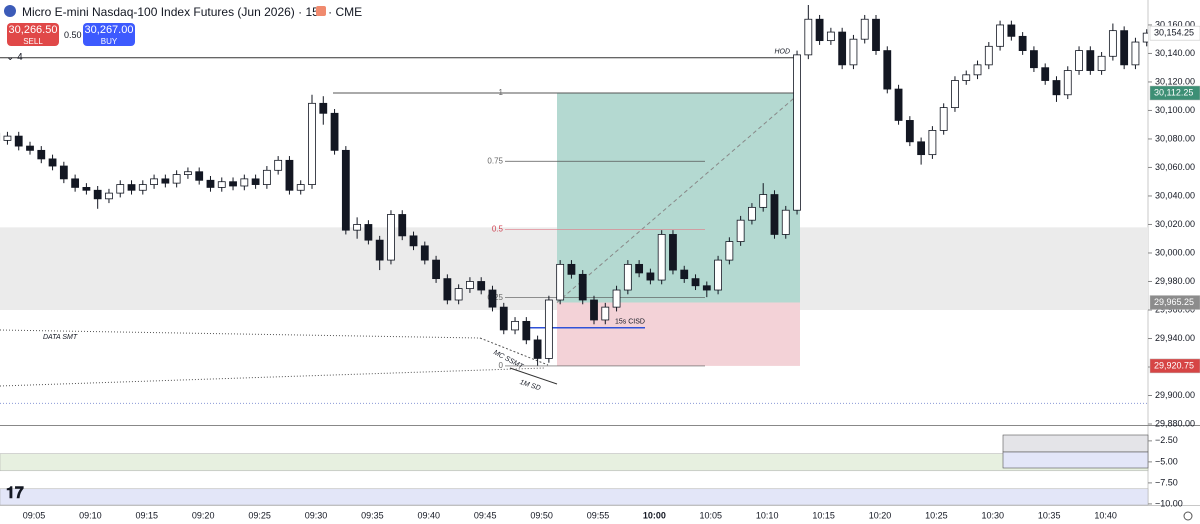 This screenshot has height=524, width=1200. I want to click on x-tick-label: 09:30, so click(316, 515).